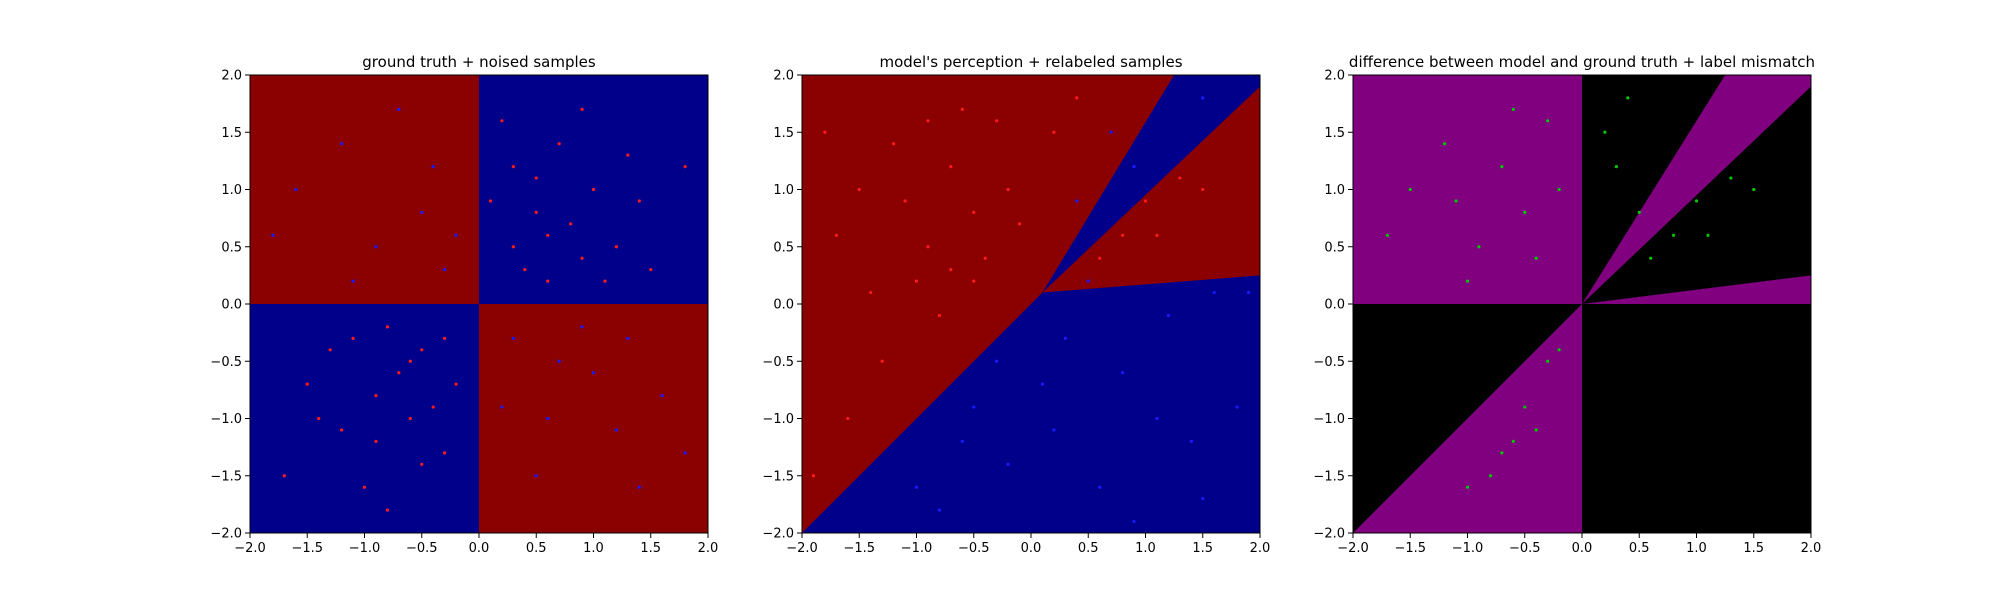 The height and width of the screenshot is (600, 2000). Describe the element at coordinates (1753, 548) in the screenshot. I see `x-tick-label: 1.5` at that location.